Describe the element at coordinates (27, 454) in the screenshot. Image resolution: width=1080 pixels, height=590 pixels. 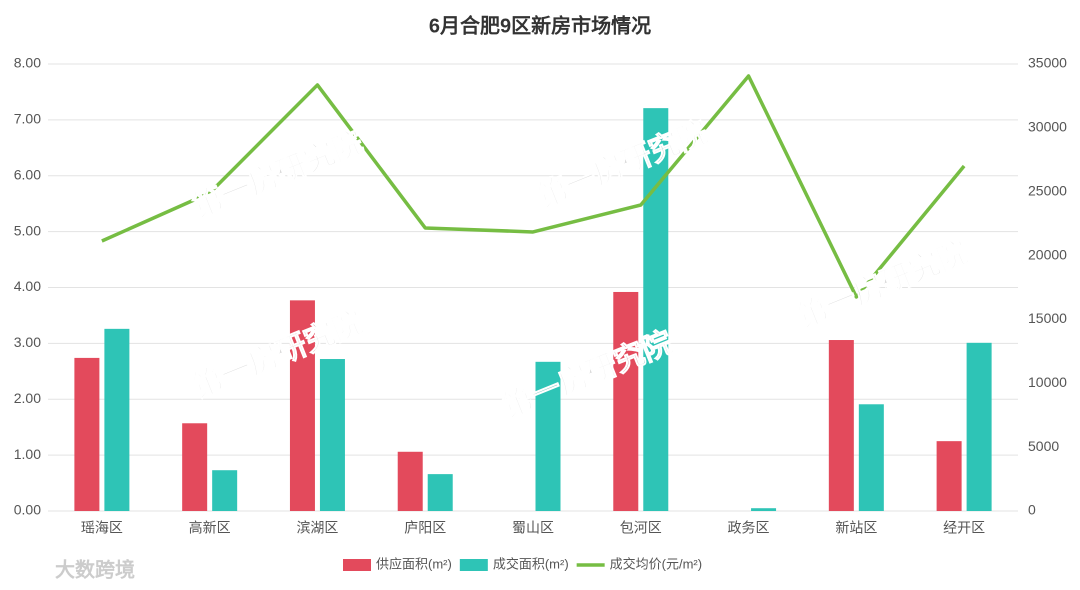
I see `y-tick-label: 1.00` at that location.